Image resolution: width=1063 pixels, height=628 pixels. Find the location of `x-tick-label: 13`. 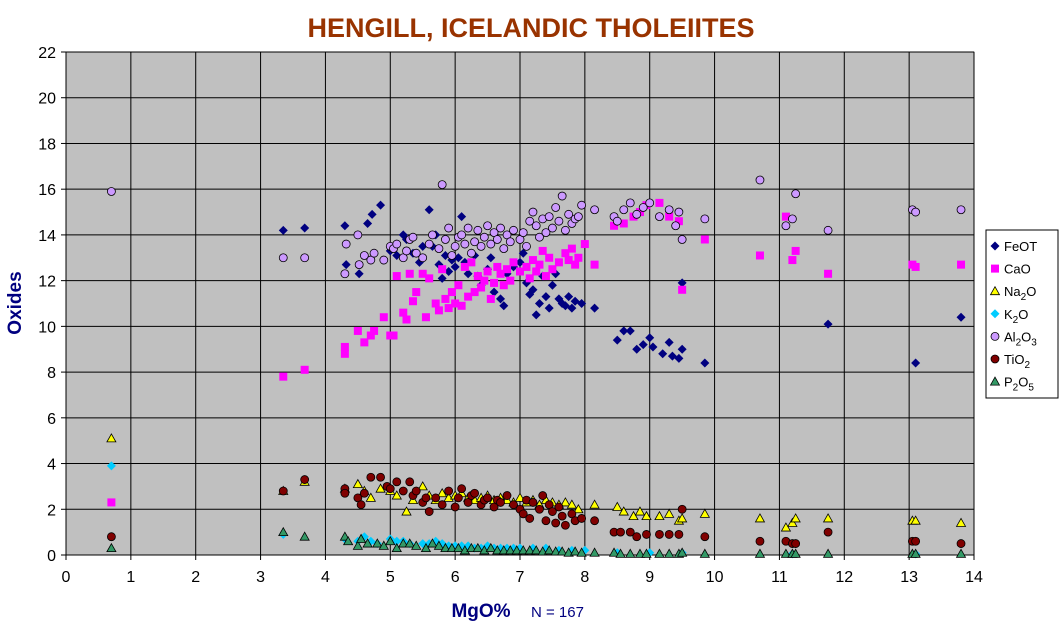

x-tick-label: 13 is located at coordinates (909, 577).